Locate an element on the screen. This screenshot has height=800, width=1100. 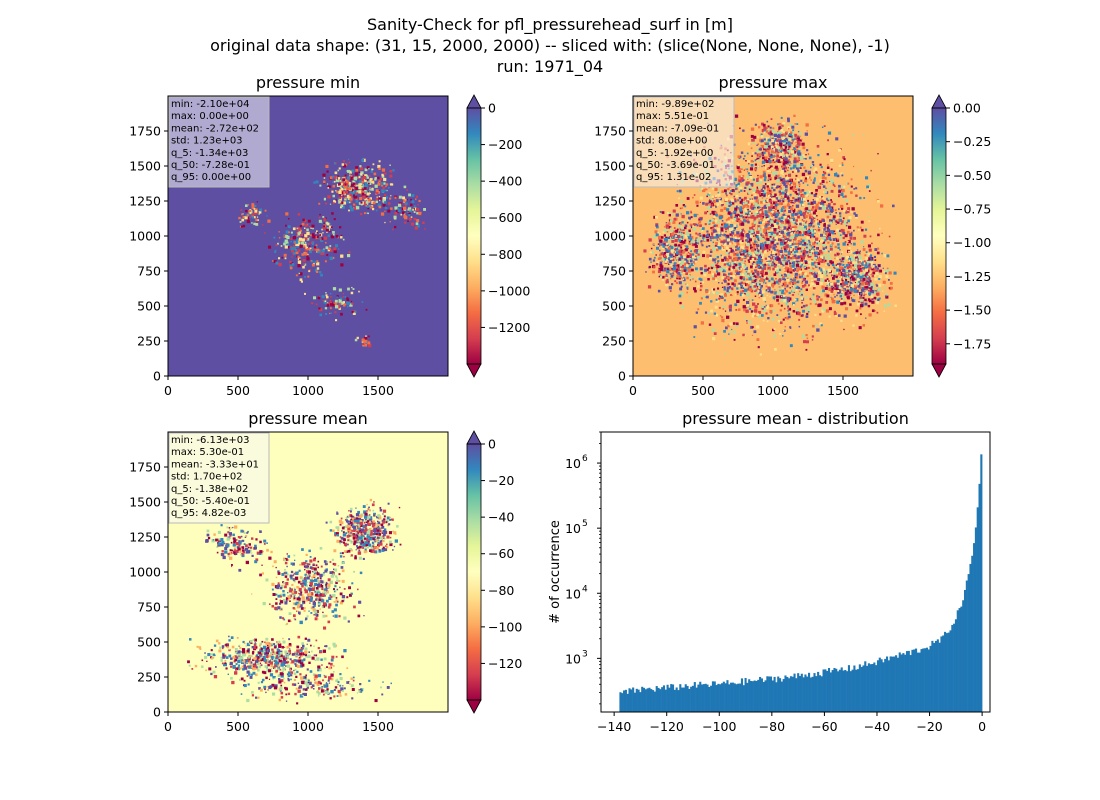
x-tick-label: 1500 is located at coordinates (378, 390).